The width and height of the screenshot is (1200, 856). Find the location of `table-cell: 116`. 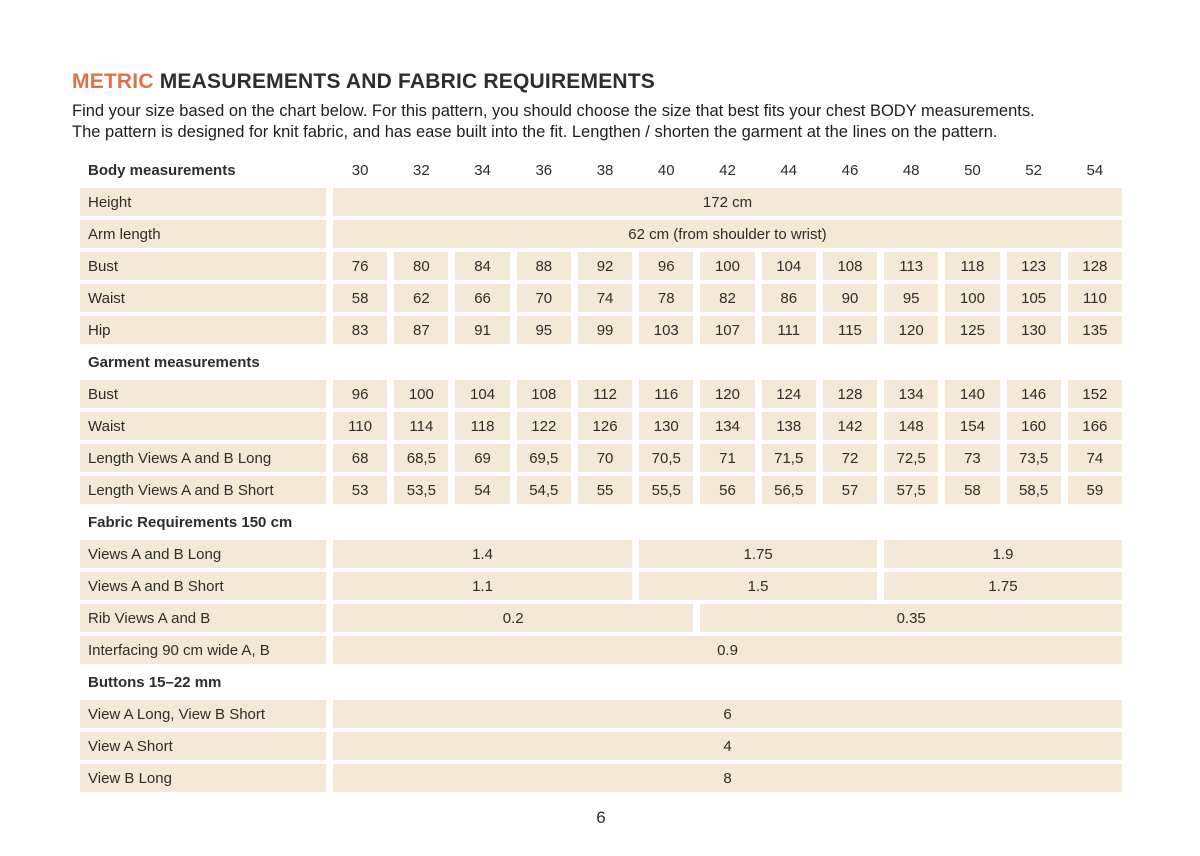

table-cell: 116 is located at coordinates (666, 394).